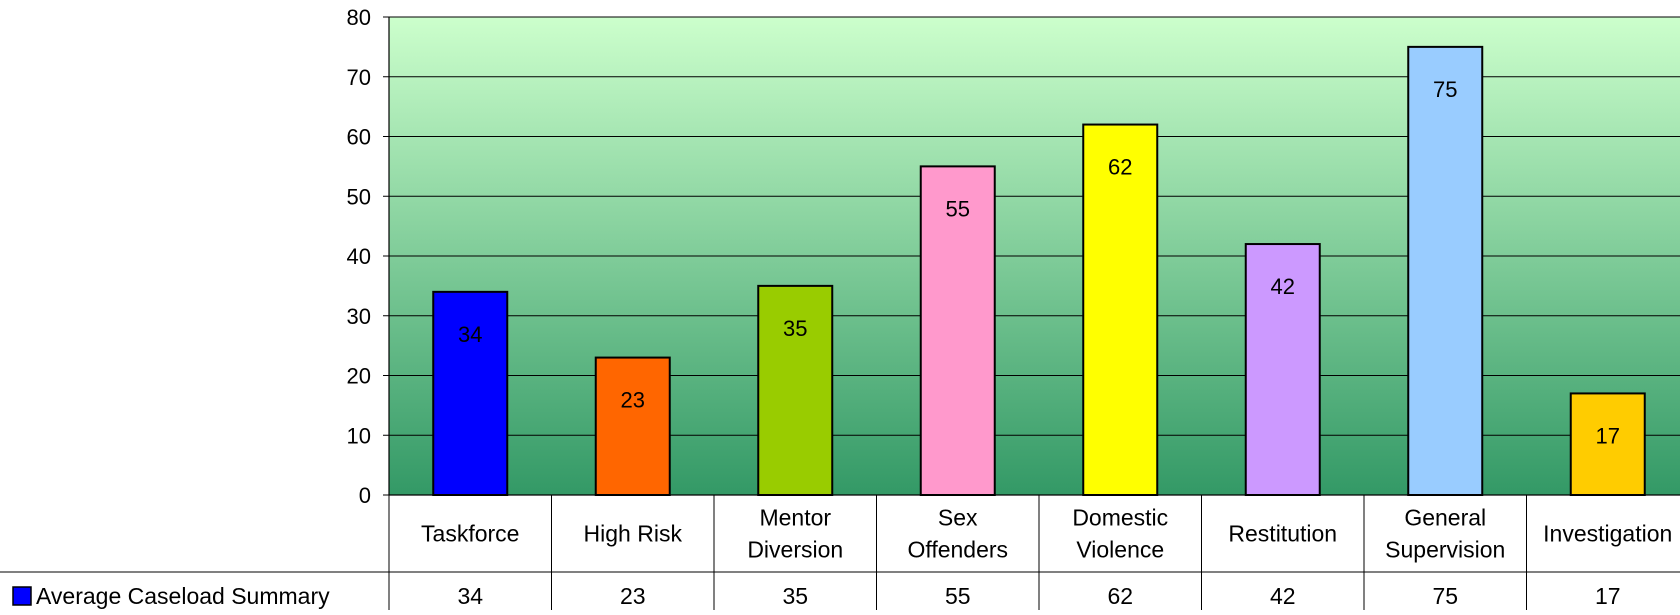 The image size is (1680, 615). What do you see at coordinates (795, 596) in the screenshot?
I see `table-value-cell: 35` at bounding box center [795, 596].